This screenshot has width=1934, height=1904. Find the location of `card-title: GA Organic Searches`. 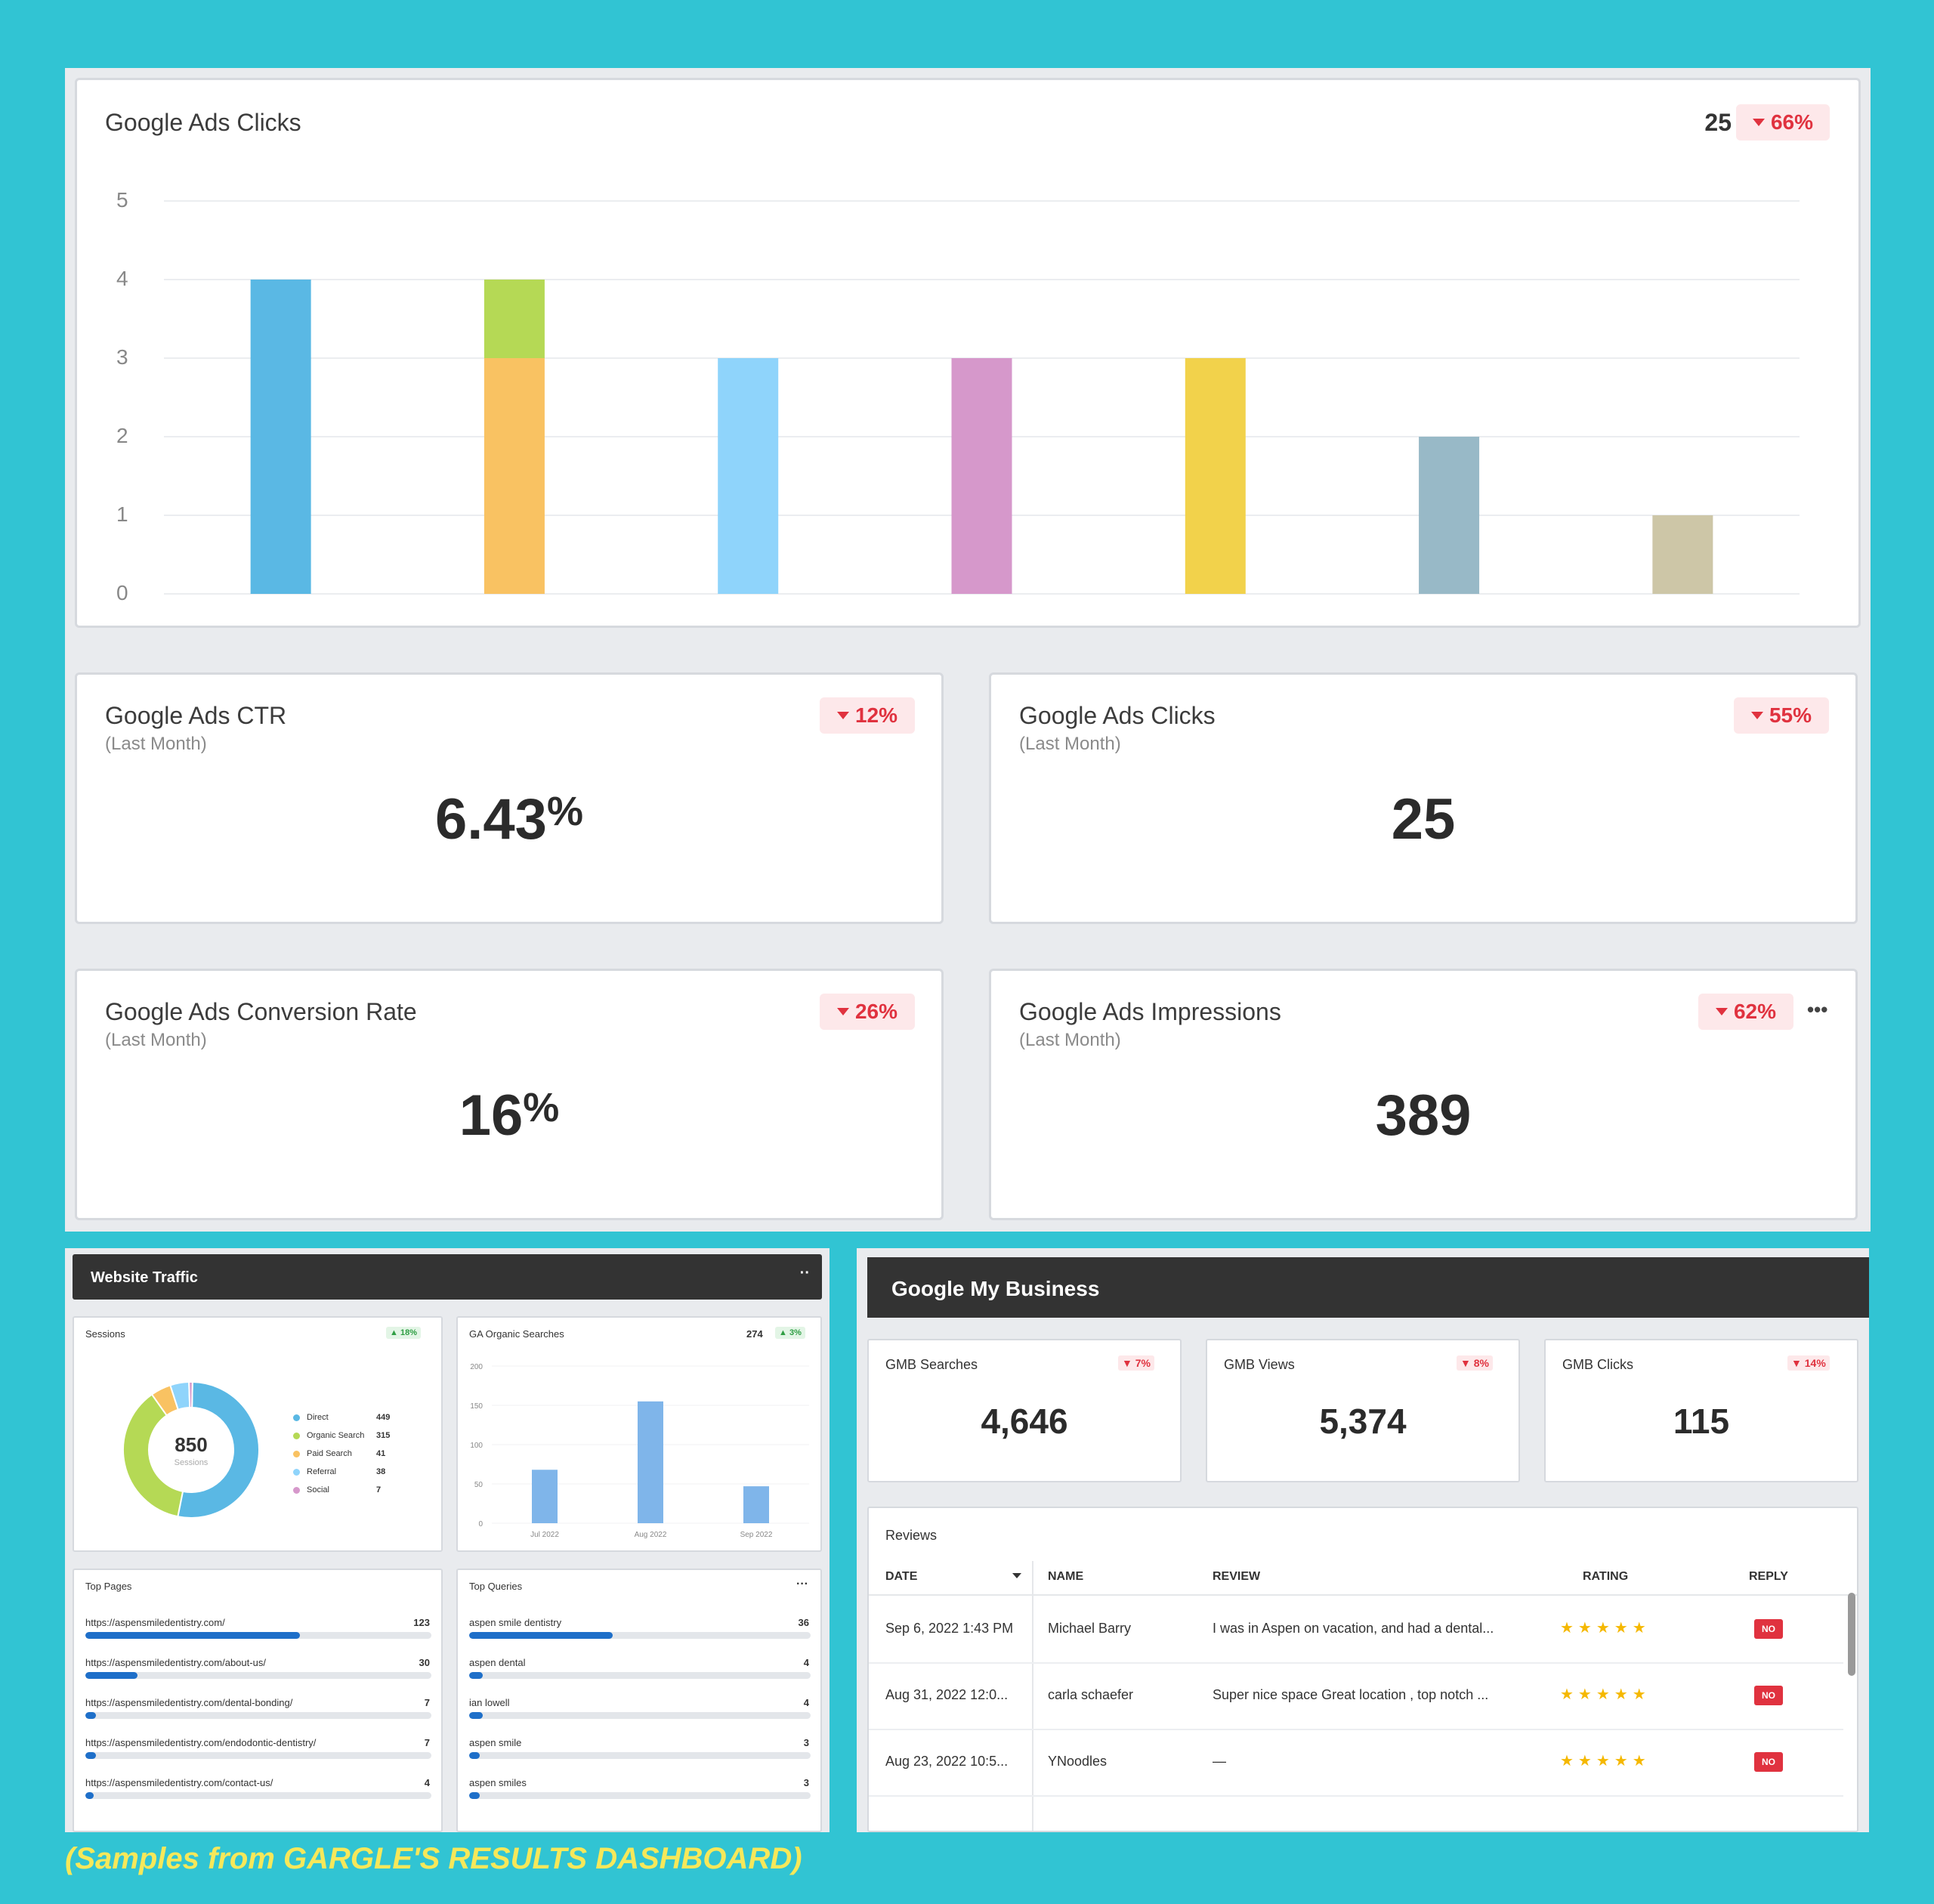

card-title: GA Organic Searches is located at coordinates (516, 1334).